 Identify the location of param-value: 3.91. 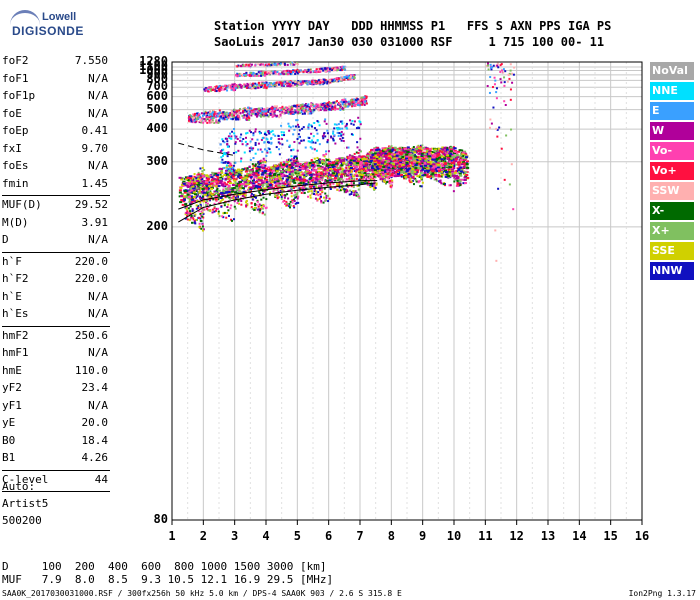
(95, 222).